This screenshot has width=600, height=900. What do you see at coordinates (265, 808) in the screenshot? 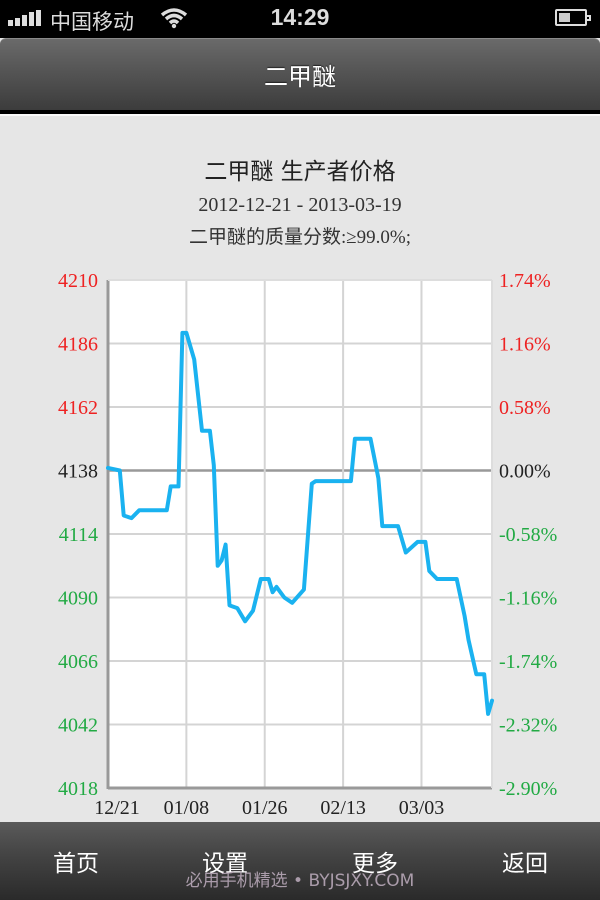
I see `x-tick: 01/26` at bounding box center [265, 808].